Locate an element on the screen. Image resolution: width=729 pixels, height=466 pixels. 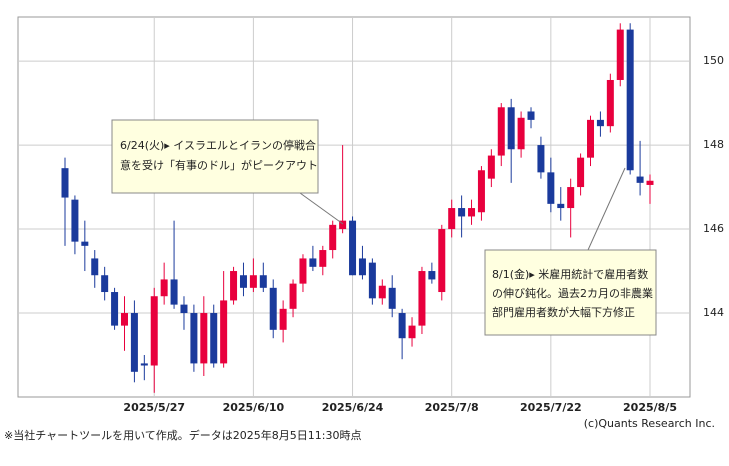
y-tick-label: 146 is located at coordinates (713, 228).